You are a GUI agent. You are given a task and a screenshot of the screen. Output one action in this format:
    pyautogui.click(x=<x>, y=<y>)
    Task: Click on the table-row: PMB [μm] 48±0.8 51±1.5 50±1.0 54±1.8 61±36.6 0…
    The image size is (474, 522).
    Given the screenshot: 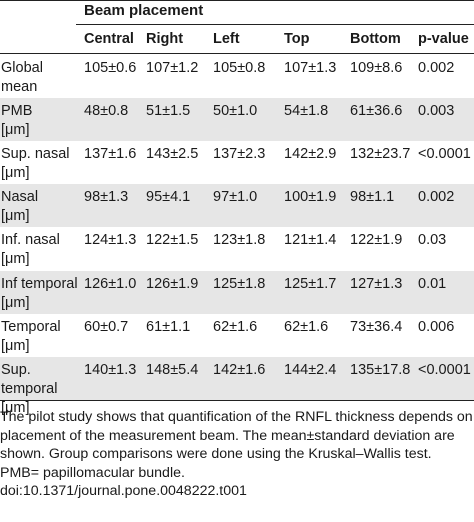 What is the action you would take?
    pyautogui.click(x=237, y=120)
    